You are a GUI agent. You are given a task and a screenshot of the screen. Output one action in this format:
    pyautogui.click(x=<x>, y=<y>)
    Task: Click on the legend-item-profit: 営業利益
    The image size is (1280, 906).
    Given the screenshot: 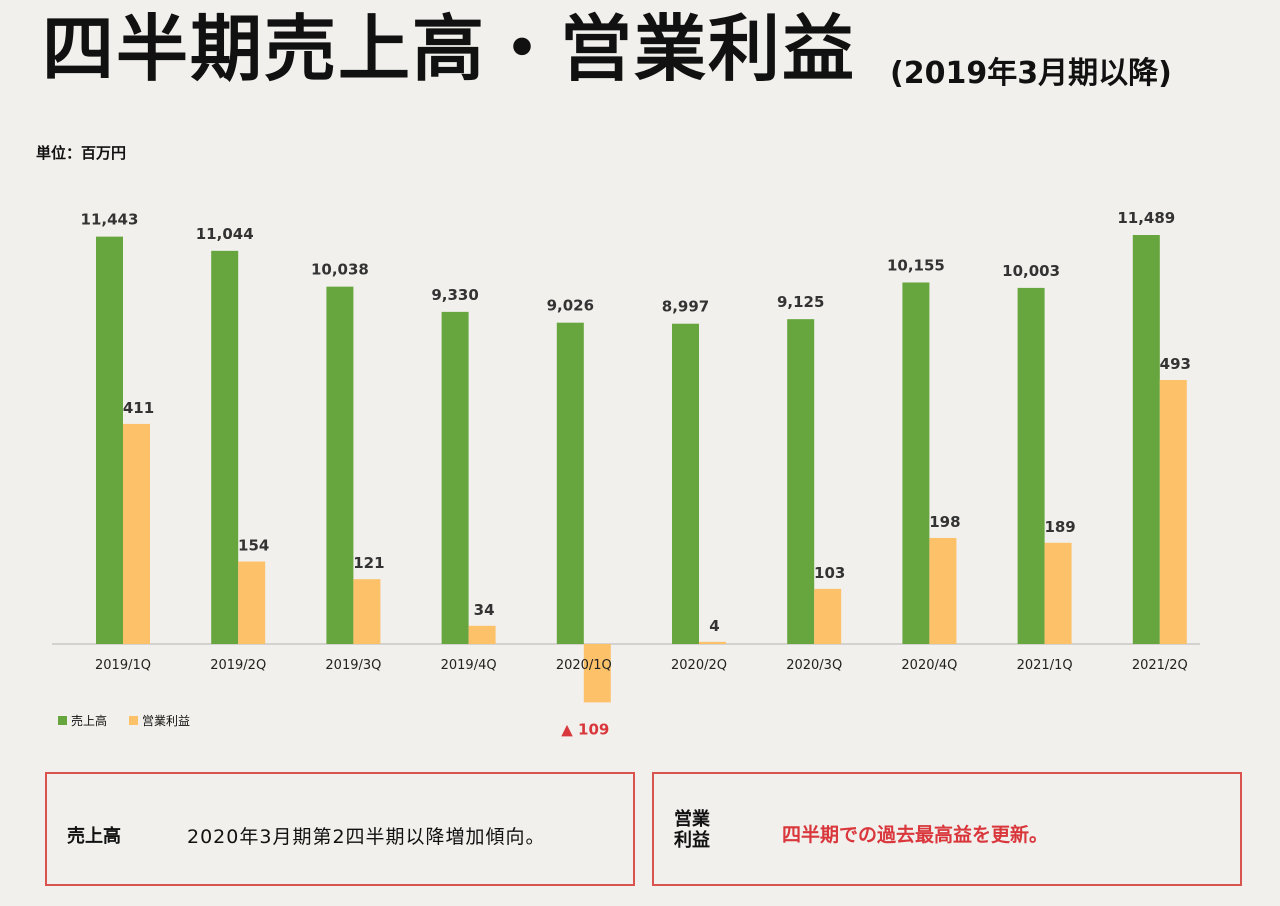 What is the action you would take?
    pyautogui.click(x=159, y=720)
    